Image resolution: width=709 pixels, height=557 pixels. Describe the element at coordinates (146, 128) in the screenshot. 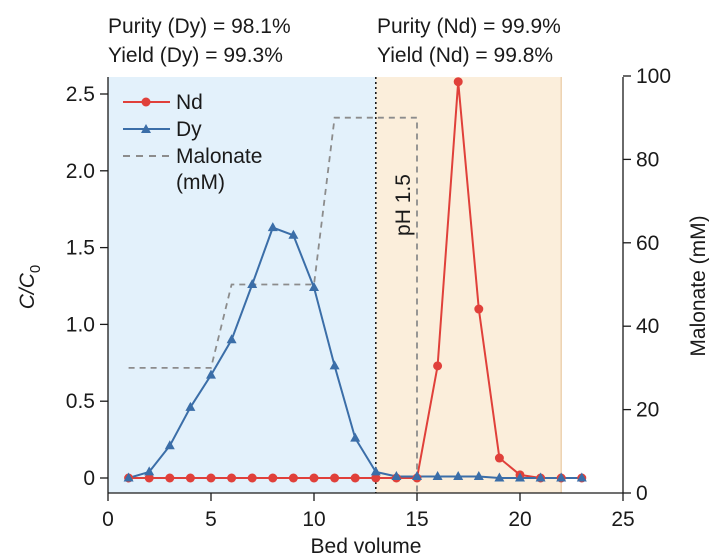

I see `legend-dy-marker` at that location.